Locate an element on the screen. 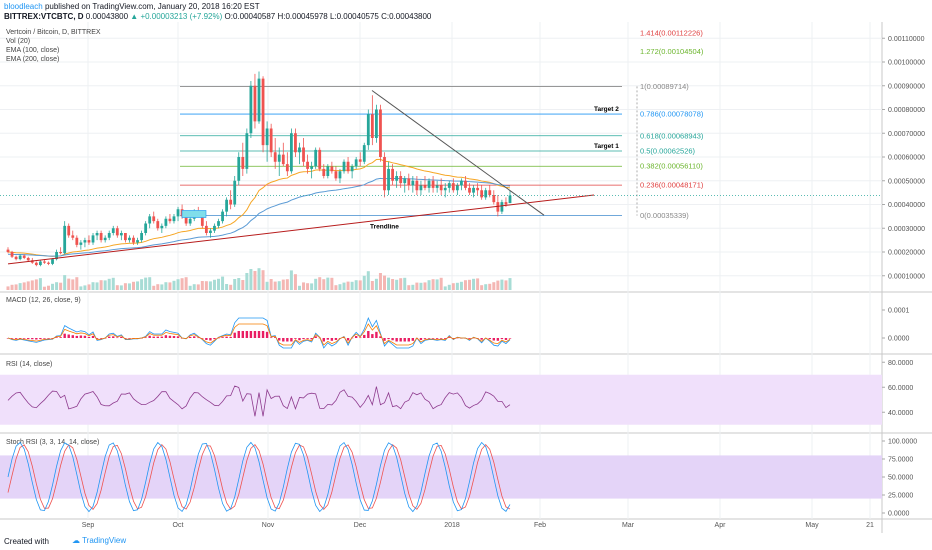  y-tick-label: 0.00020000 is located at coordinates (906, 253).